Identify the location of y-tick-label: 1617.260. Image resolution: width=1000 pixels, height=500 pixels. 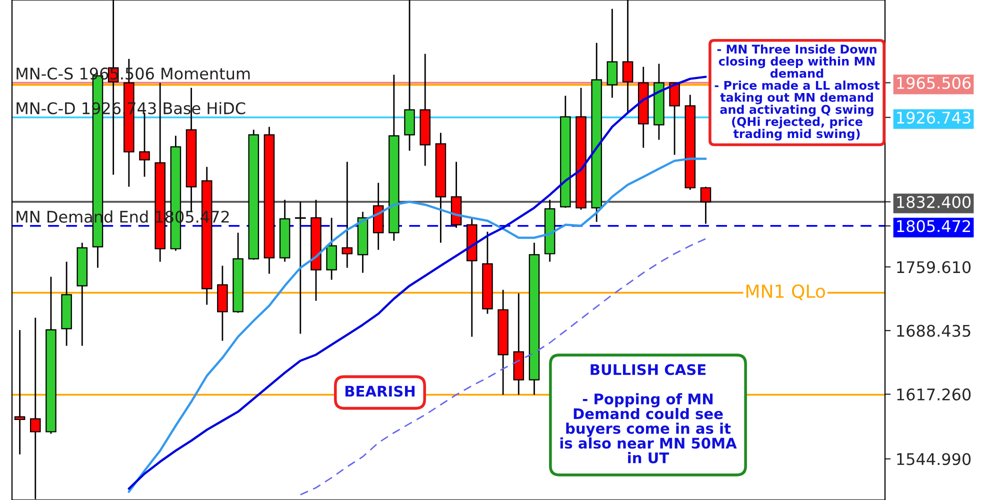
(934, 394).